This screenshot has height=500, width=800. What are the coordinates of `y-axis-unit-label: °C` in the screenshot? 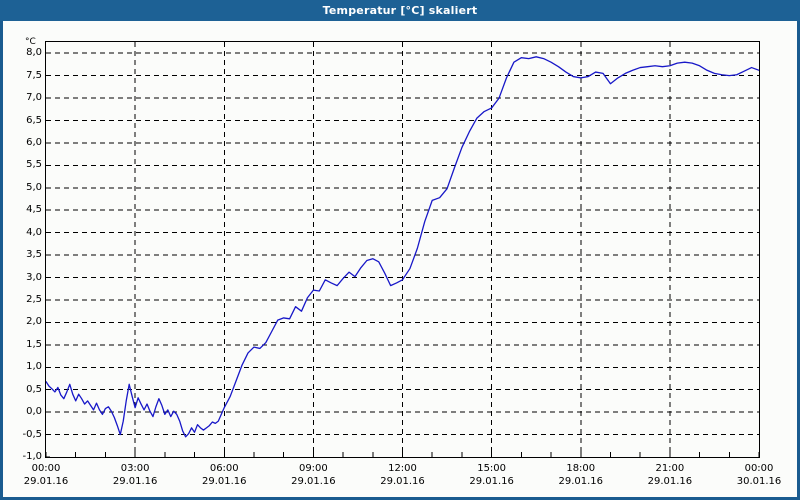 It's located at (30, 42).